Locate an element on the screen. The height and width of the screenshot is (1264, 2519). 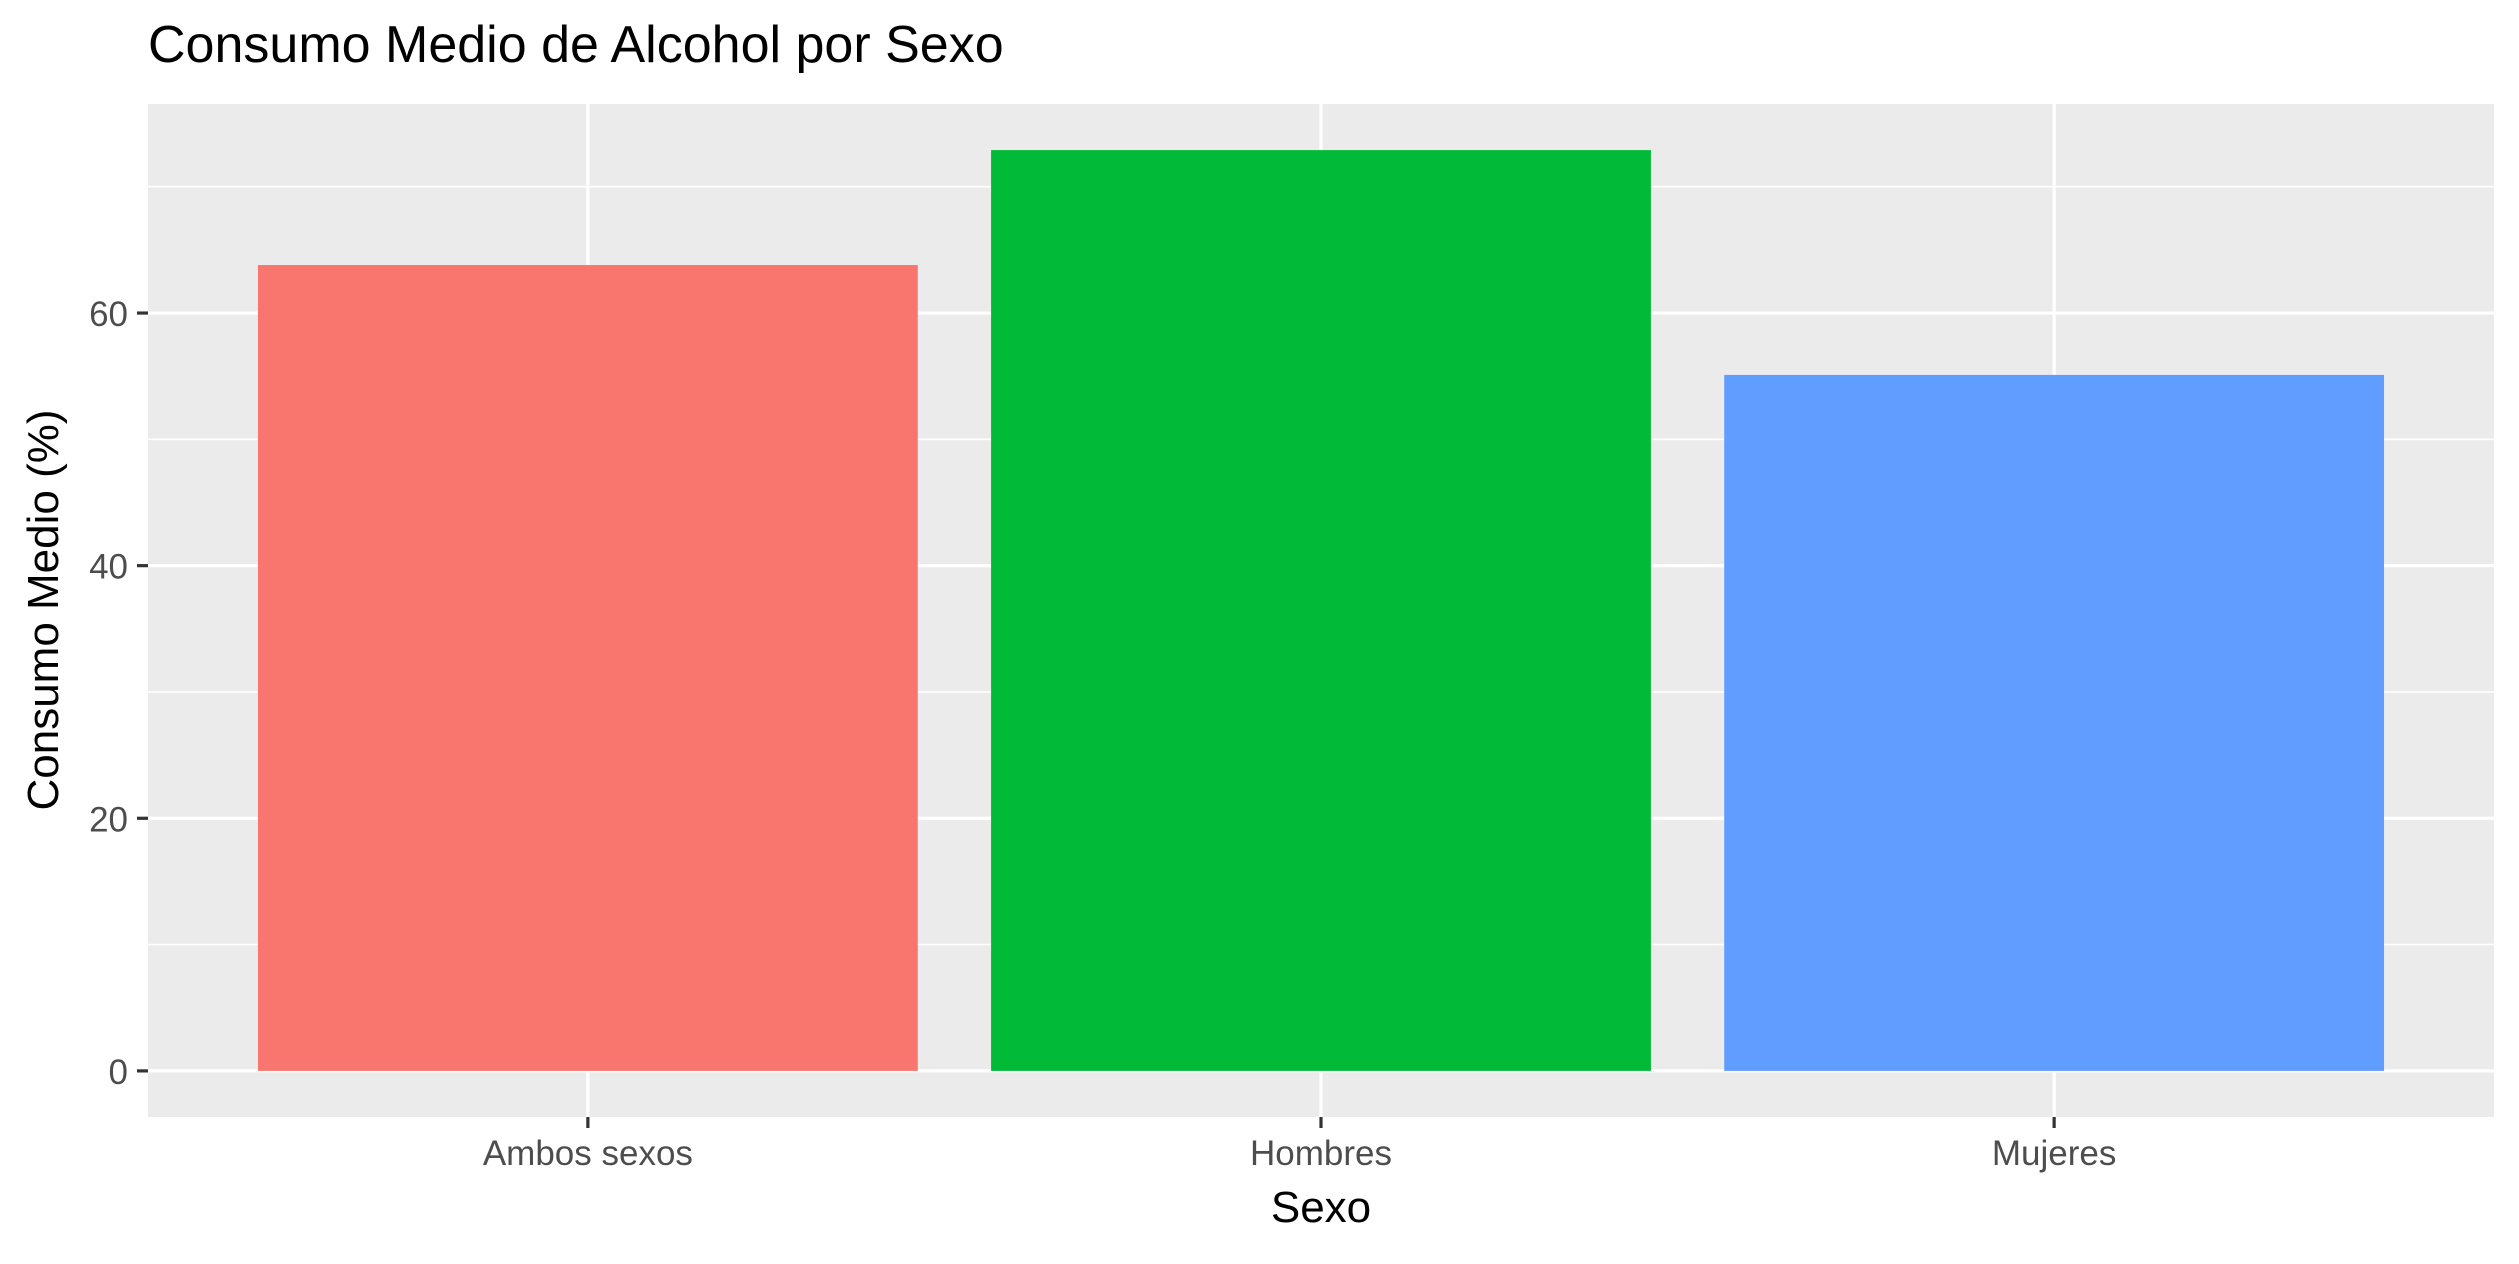
y-tick-label: 60 is located at coordinates (108, 314).